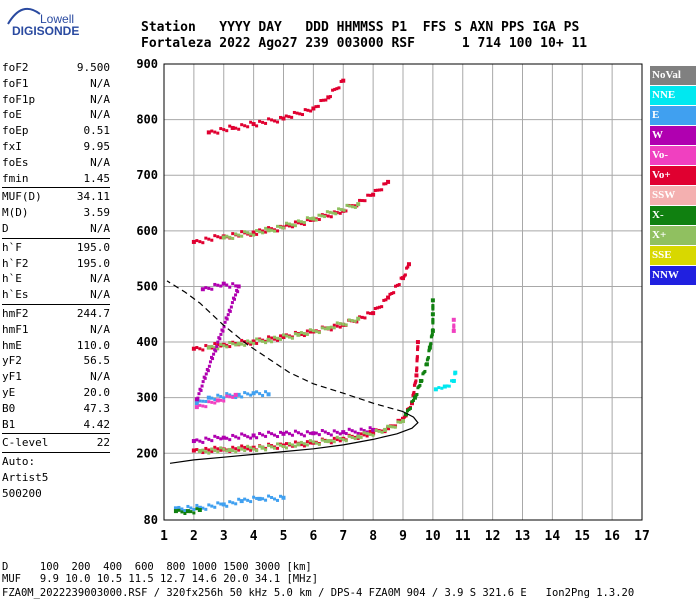 Image resolution: width=700 pixels, height=600 pixels. I want to click on param-name: yE, so click(9, 392).